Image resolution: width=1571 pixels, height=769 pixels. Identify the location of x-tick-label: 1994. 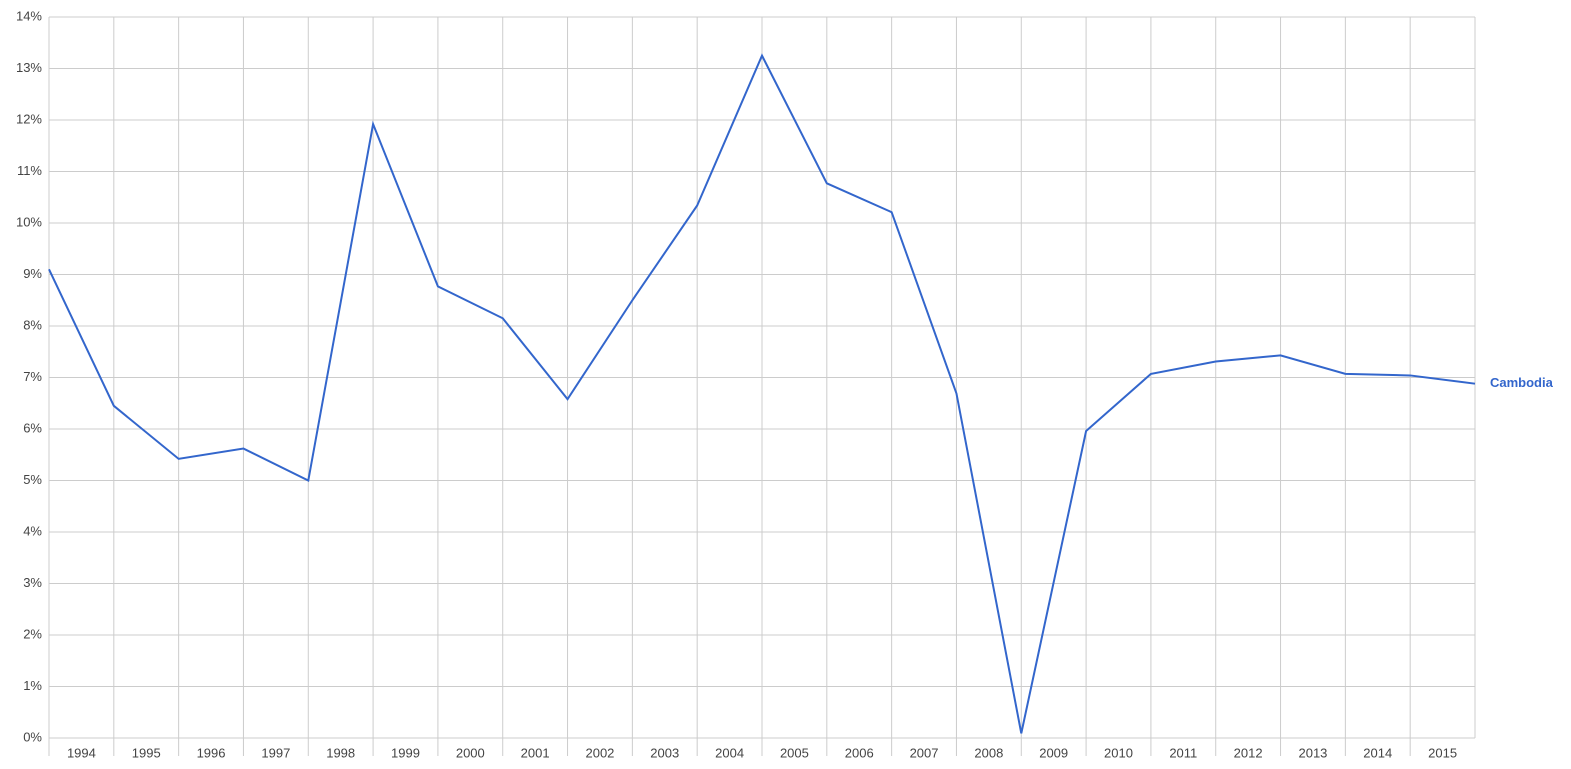
(81, 752).